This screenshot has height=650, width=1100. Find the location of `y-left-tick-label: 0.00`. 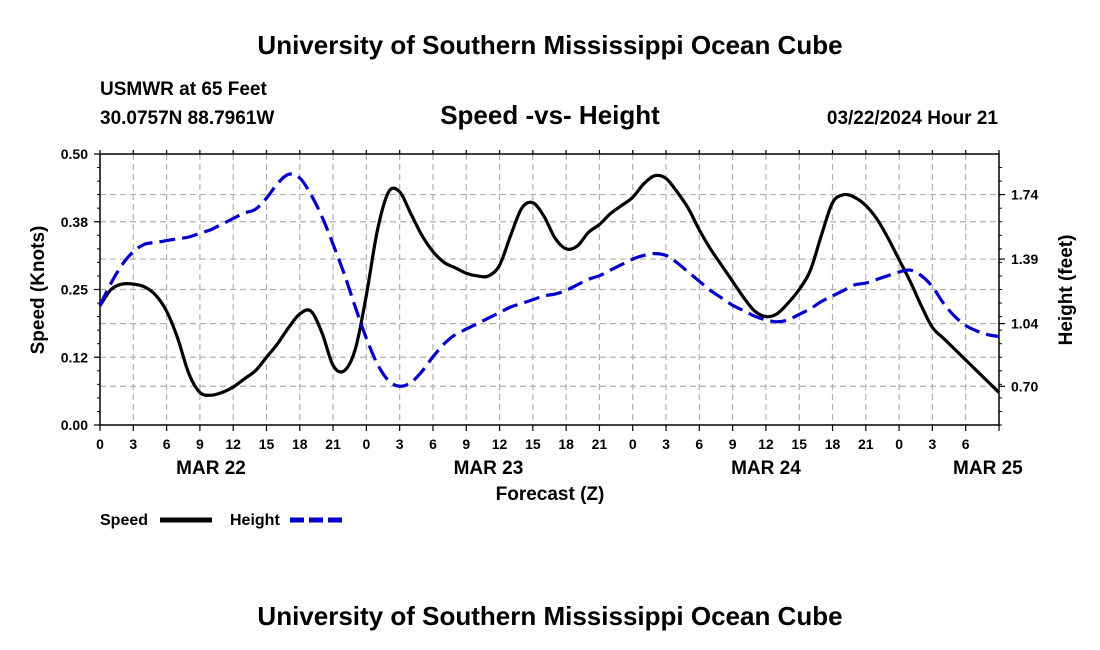

y-left-tick-label: 0.00 is located at coordinates (74, 425).